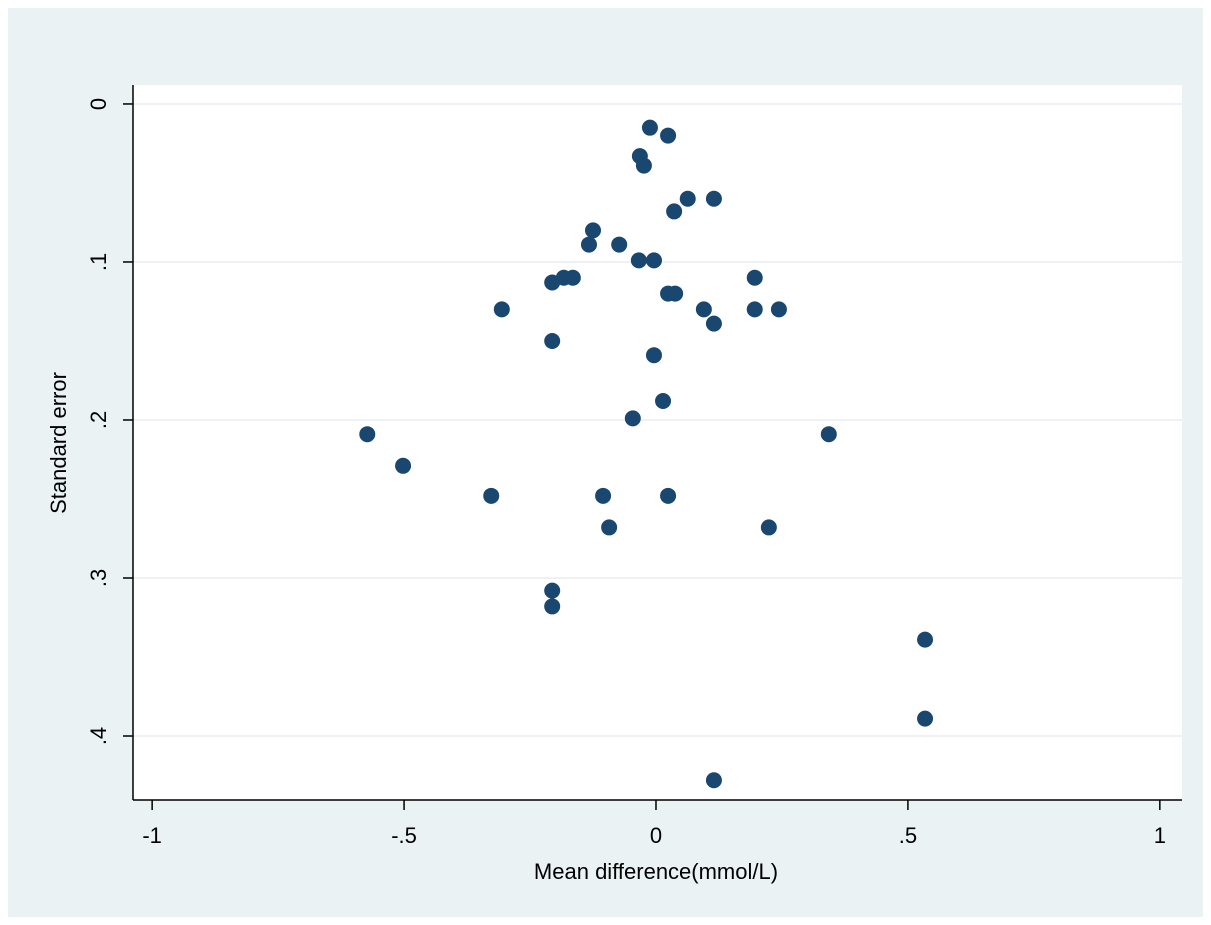 The height and width of the screenshot is (925, 1211). What do you see at coordinates (98, 578) in the screenshot?
I see `y-tick-label: .3` at bounding box center [98, 578].